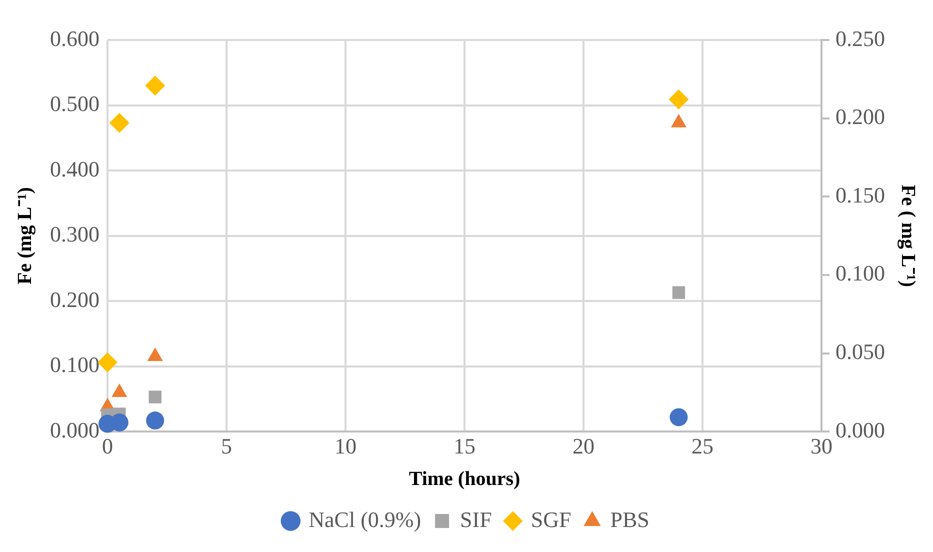 This screenshot has height=552, width=933. Describe the element at coordinates (821, 446) in the screenshot. I see `x-tick-label: 30` at that location.